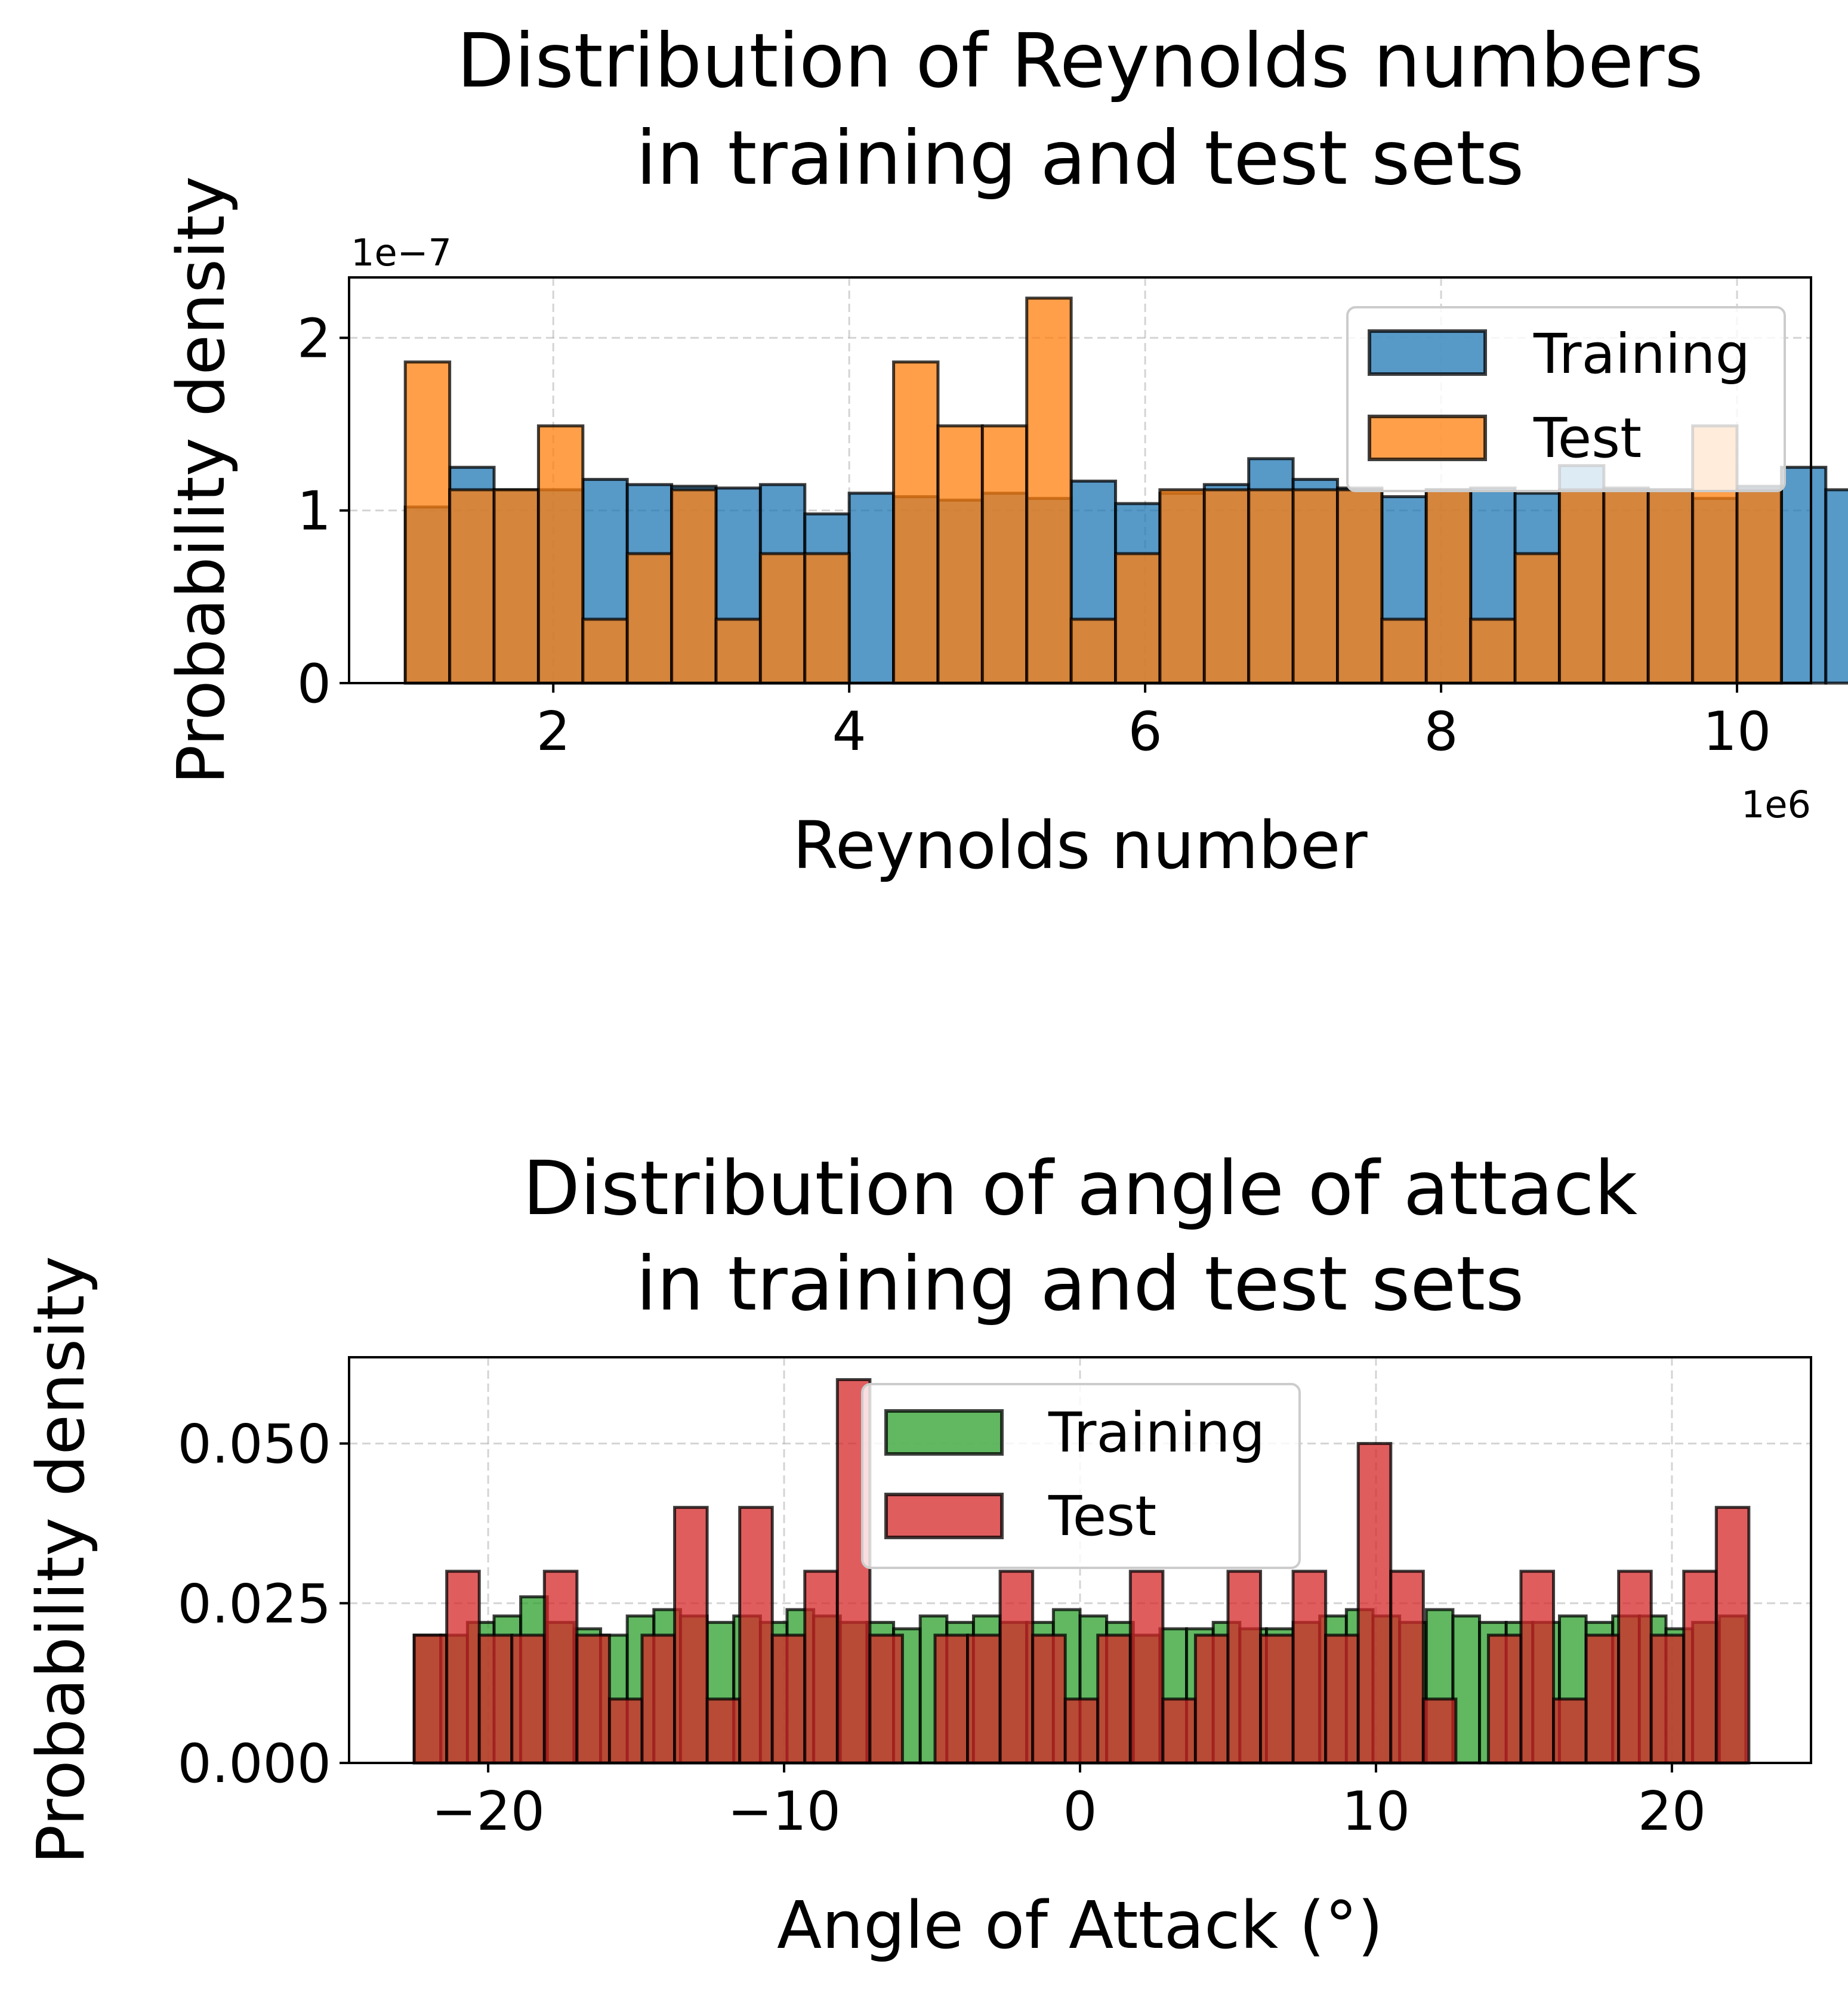  I want to click on reynolds-y-axis-label: Probability density, so click(201, 481).